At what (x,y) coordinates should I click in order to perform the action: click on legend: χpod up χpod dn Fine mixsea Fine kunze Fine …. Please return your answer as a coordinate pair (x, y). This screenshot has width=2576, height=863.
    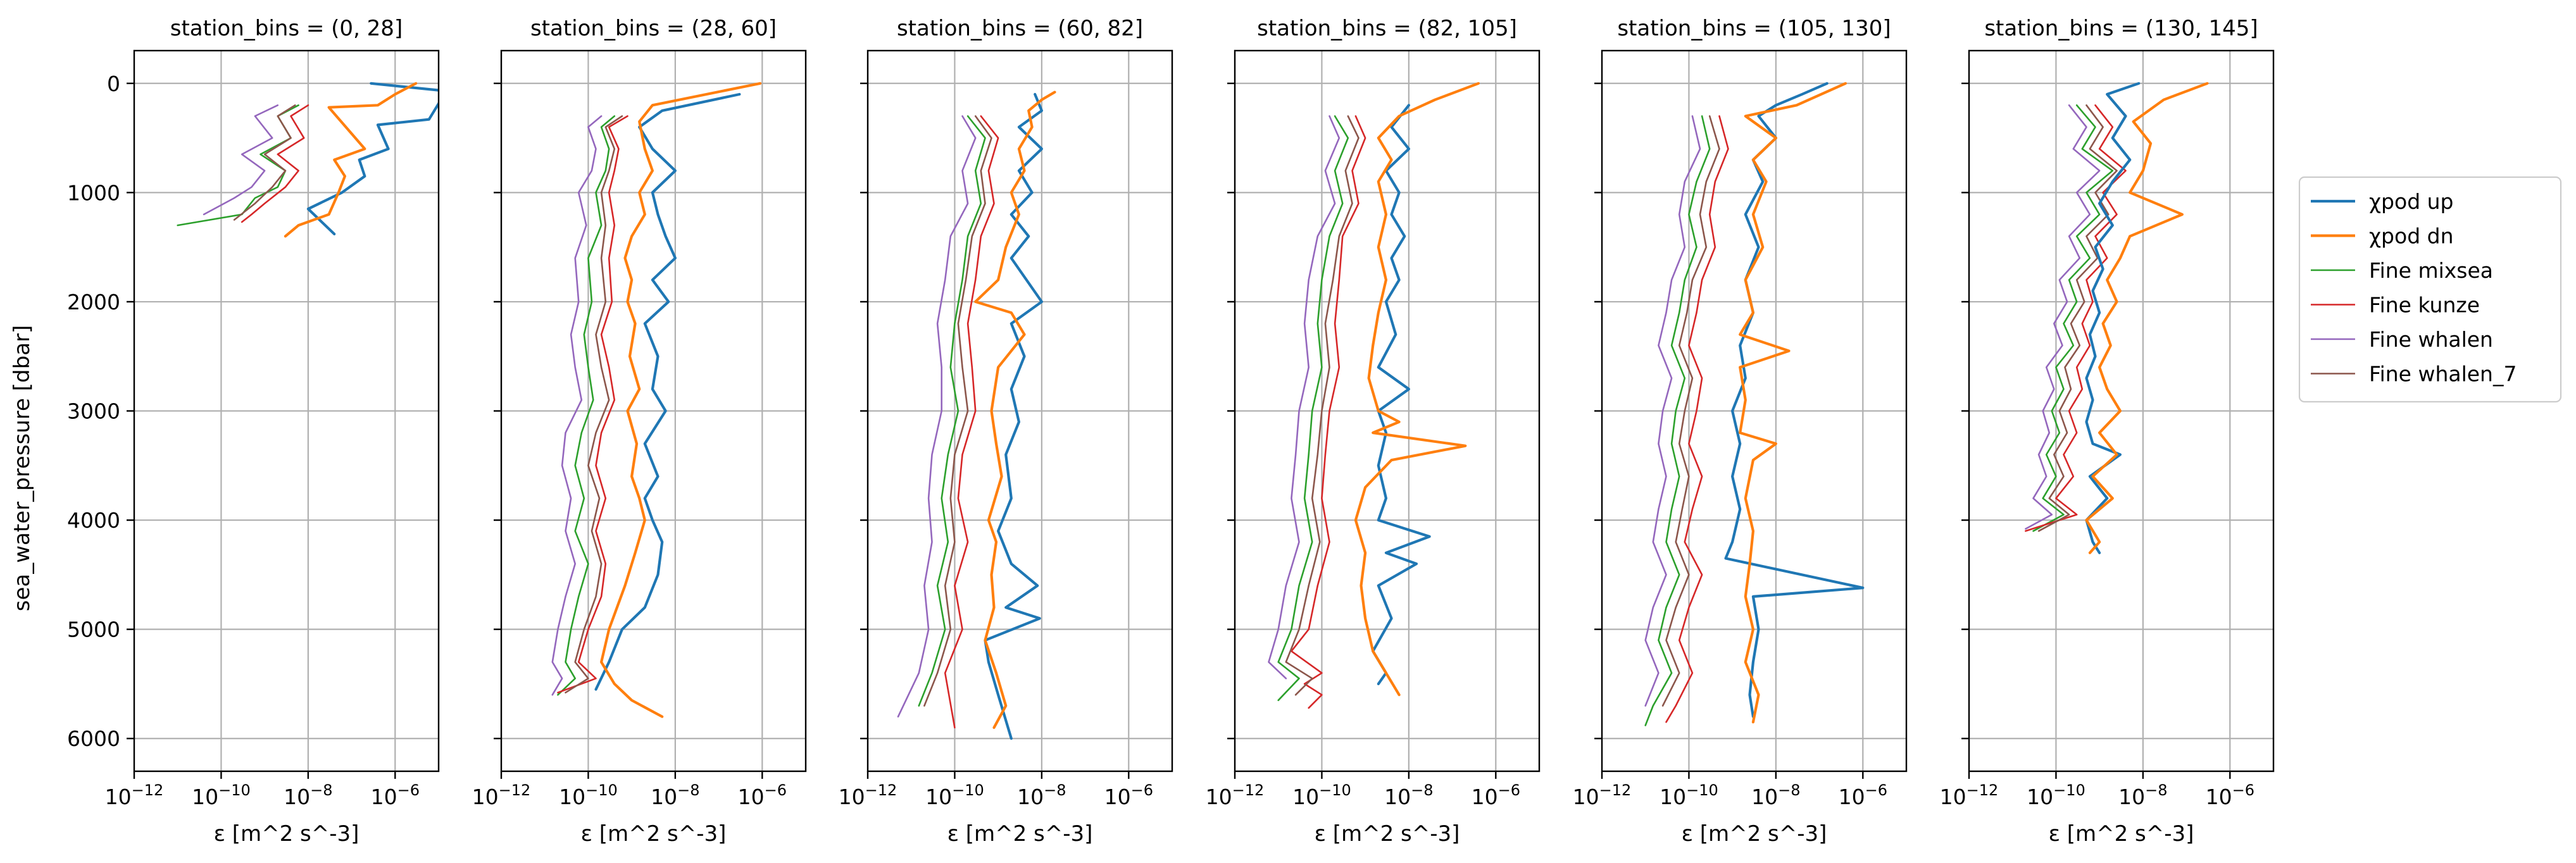
    Looking at the image, I should click on (2430, 289).